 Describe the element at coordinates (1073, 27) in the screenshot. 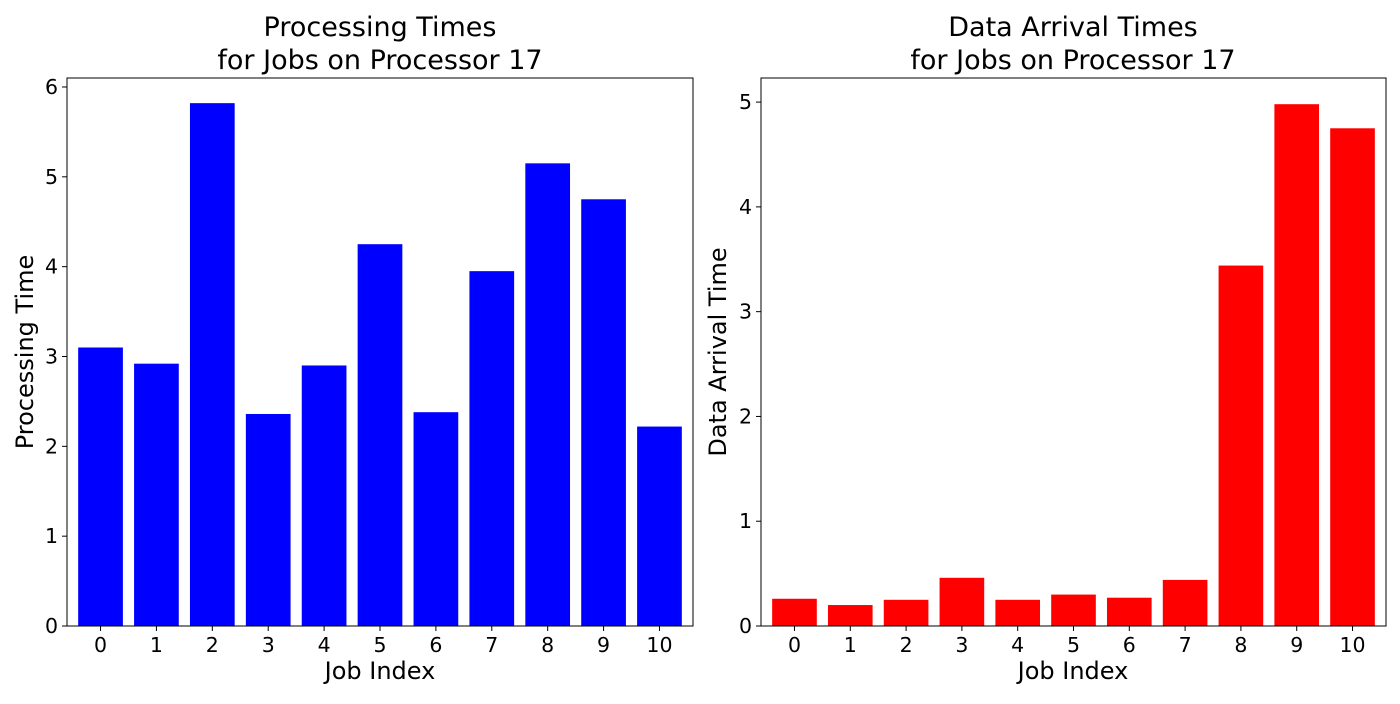

I see `chart-title-line-1: Data Arrival Times` at that location.